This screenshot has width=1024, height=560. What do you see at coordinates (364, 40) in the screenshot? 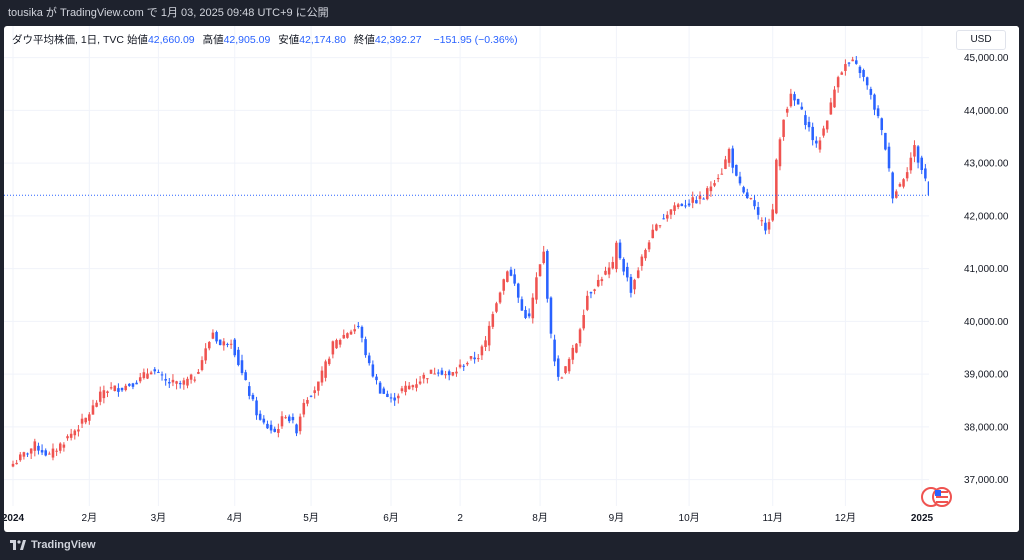
I see `close-label: 終値` at bounding box center [364, 40].